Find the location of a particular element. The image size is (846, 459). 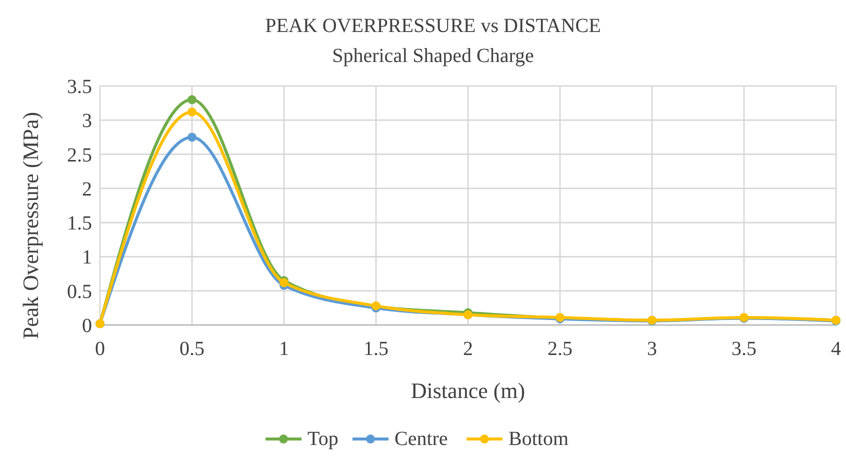

x-tick-label: 3.5 is located at coordinates (744, 349).